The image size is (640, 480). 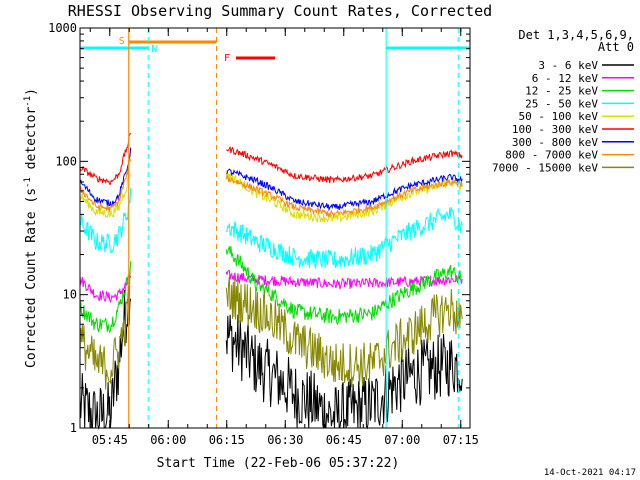 I want to click on y-axis-label-sup2: -1, so click(x=28, y=101).